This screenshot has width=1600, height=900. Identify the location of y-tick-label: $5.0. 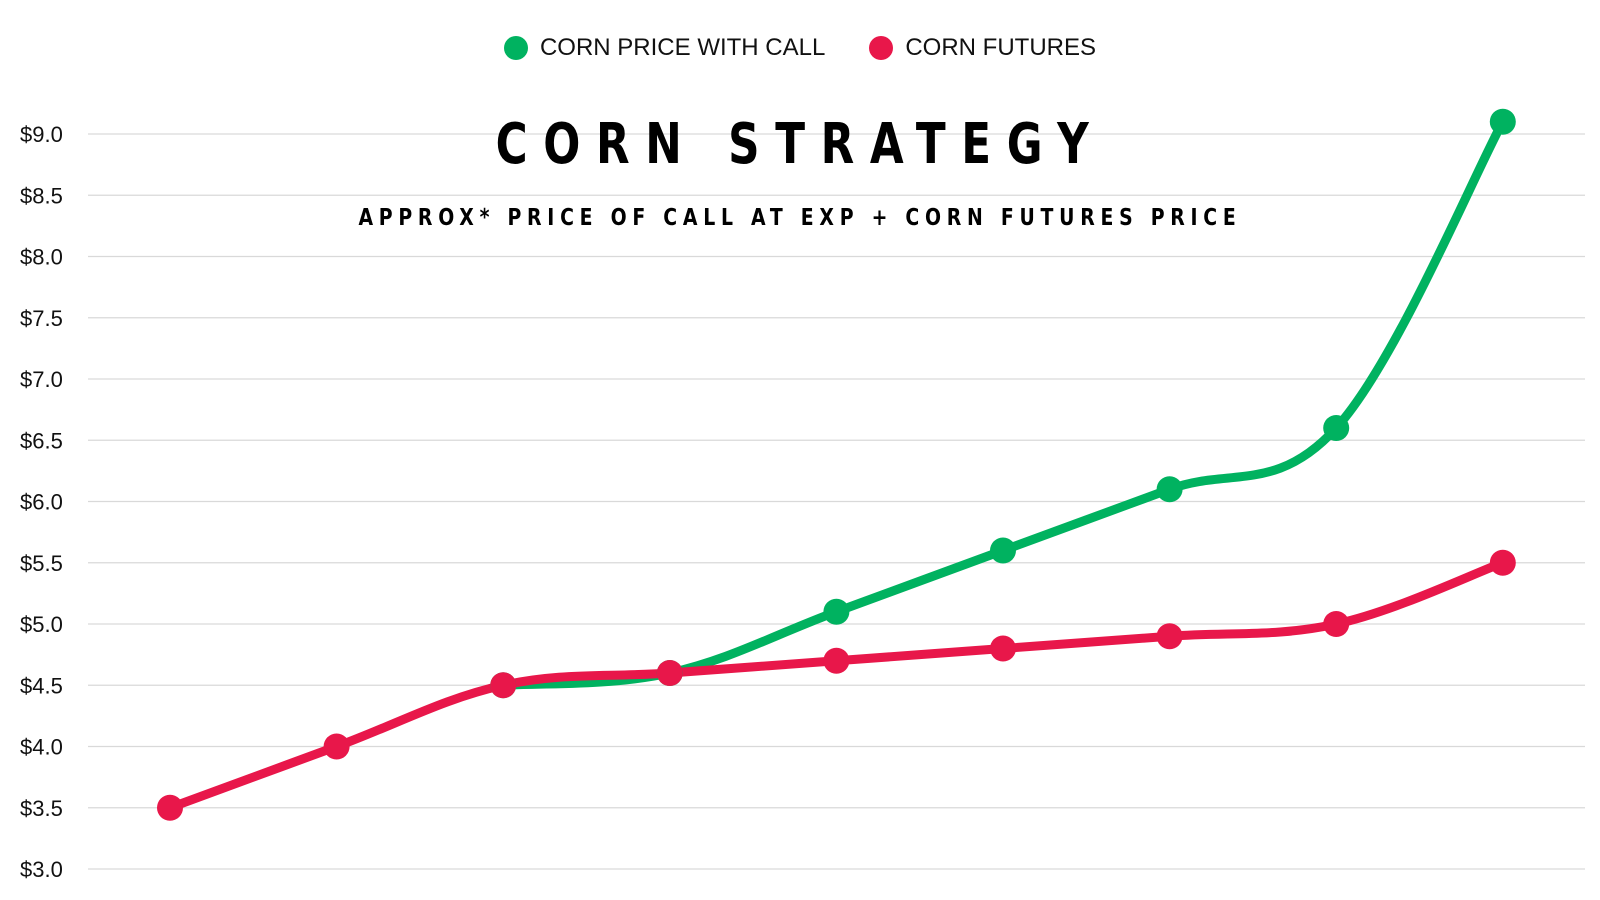
(41, 624).